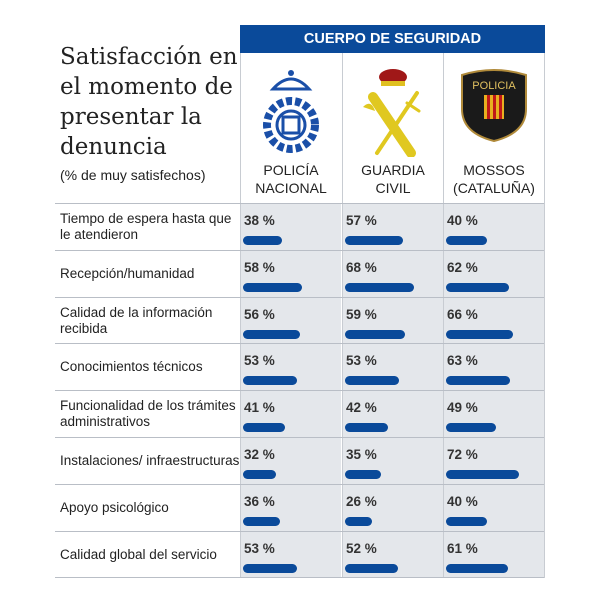 Image resolution: width=600 pixels, height=600 pixels. Describe the element at coordinates (494, 179) in the screenshot. I see `column-name: MOSSOS (CATALUÑA)` at that location.